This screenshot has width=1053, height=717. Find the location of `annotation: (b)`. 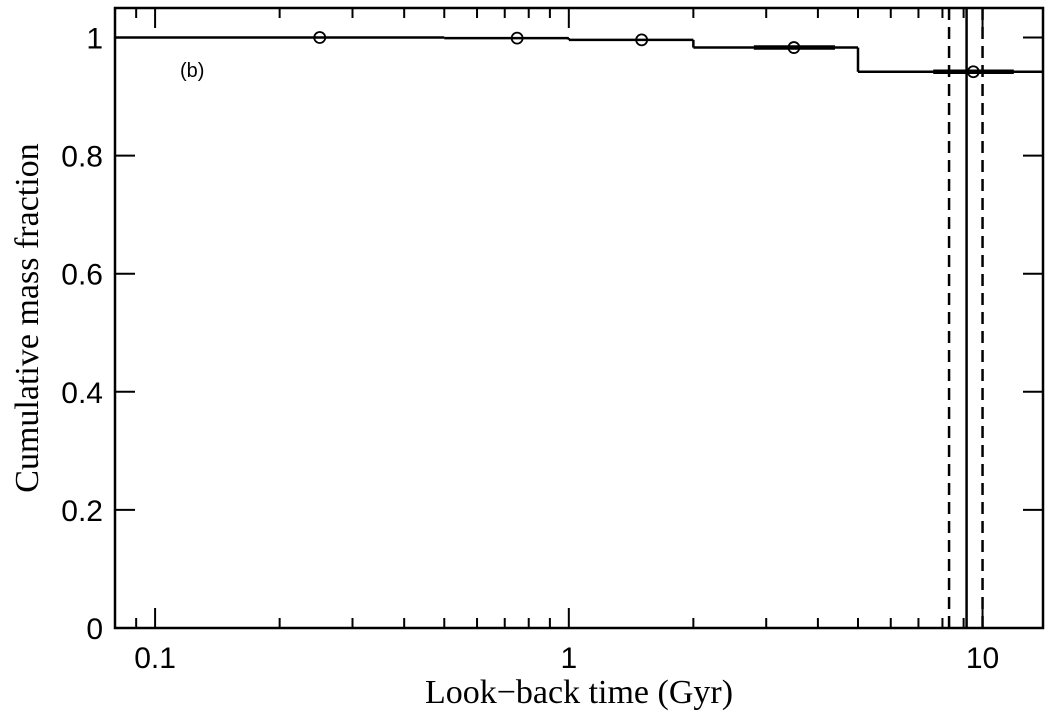

annotation: (b) is located at coordinates (192, 71).